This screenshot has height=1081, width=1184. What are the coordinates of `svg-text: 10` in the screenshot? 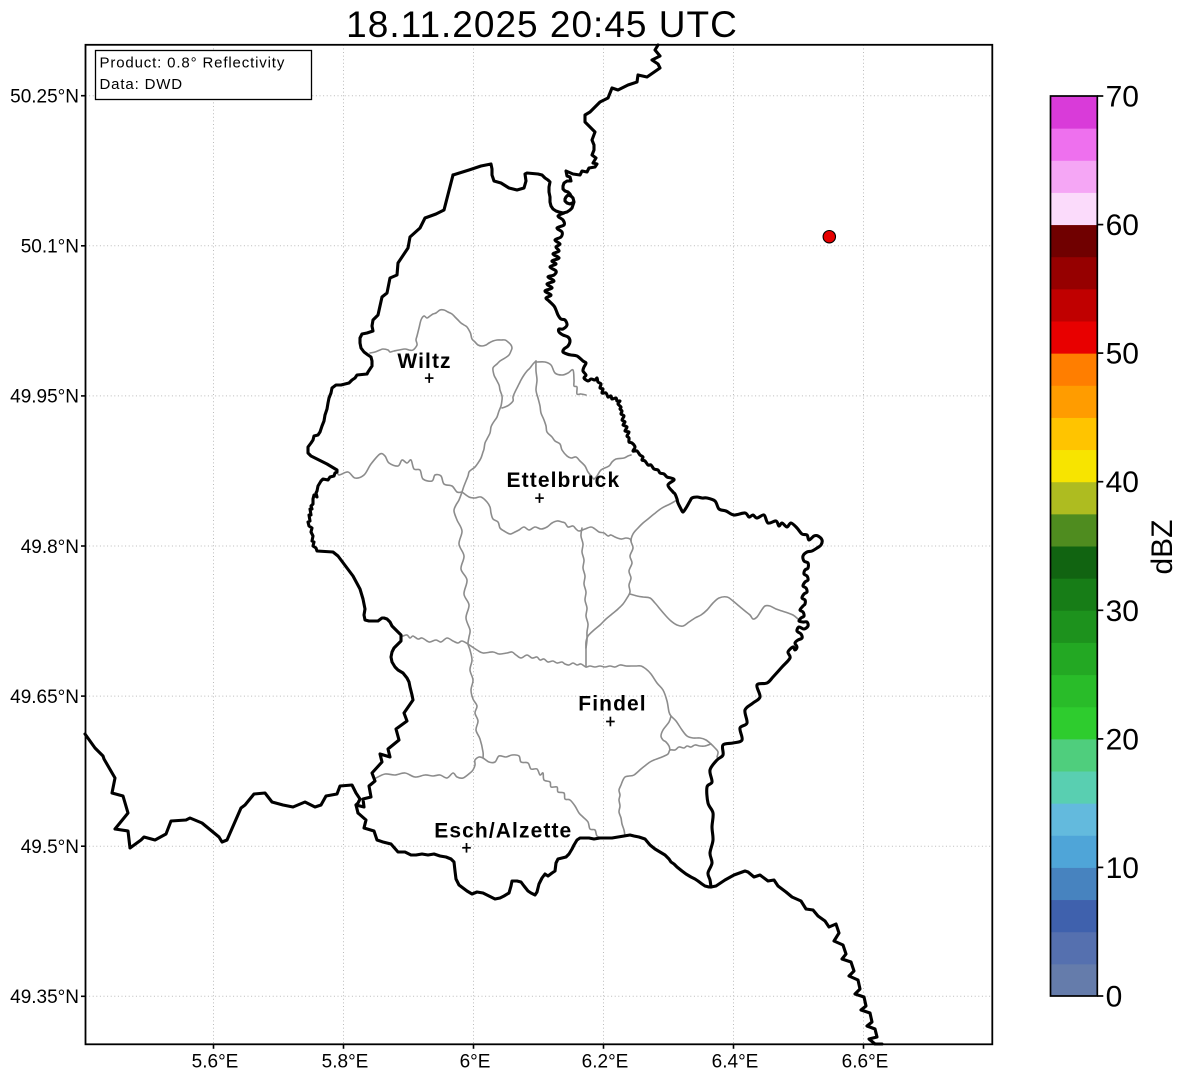 It's located at (1122, 868).